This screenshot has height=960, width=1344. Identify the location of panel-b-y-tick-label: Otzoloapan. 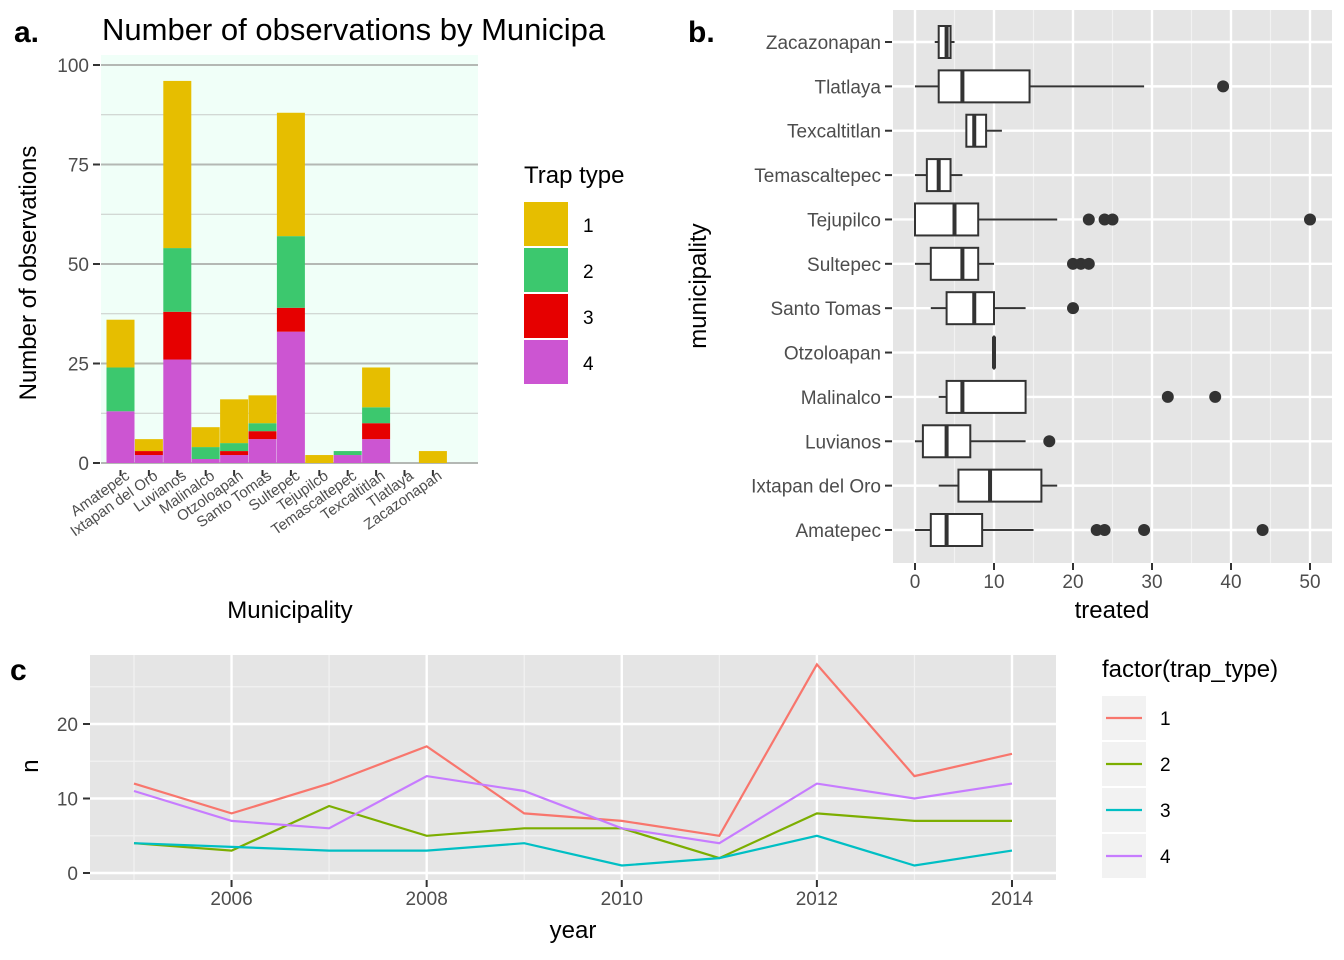
(832, 354).